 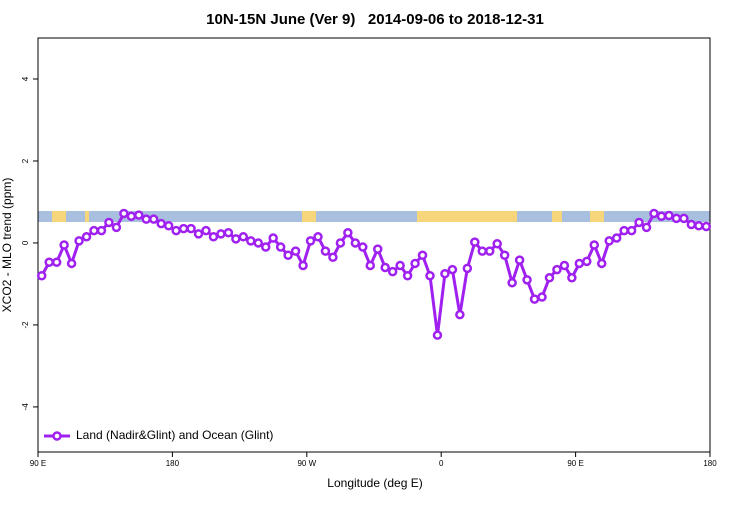 What do you see at coordinates (25, 407) in the screenshot?
I see `y-tick-label: -4` at bounding box center [25, 407].